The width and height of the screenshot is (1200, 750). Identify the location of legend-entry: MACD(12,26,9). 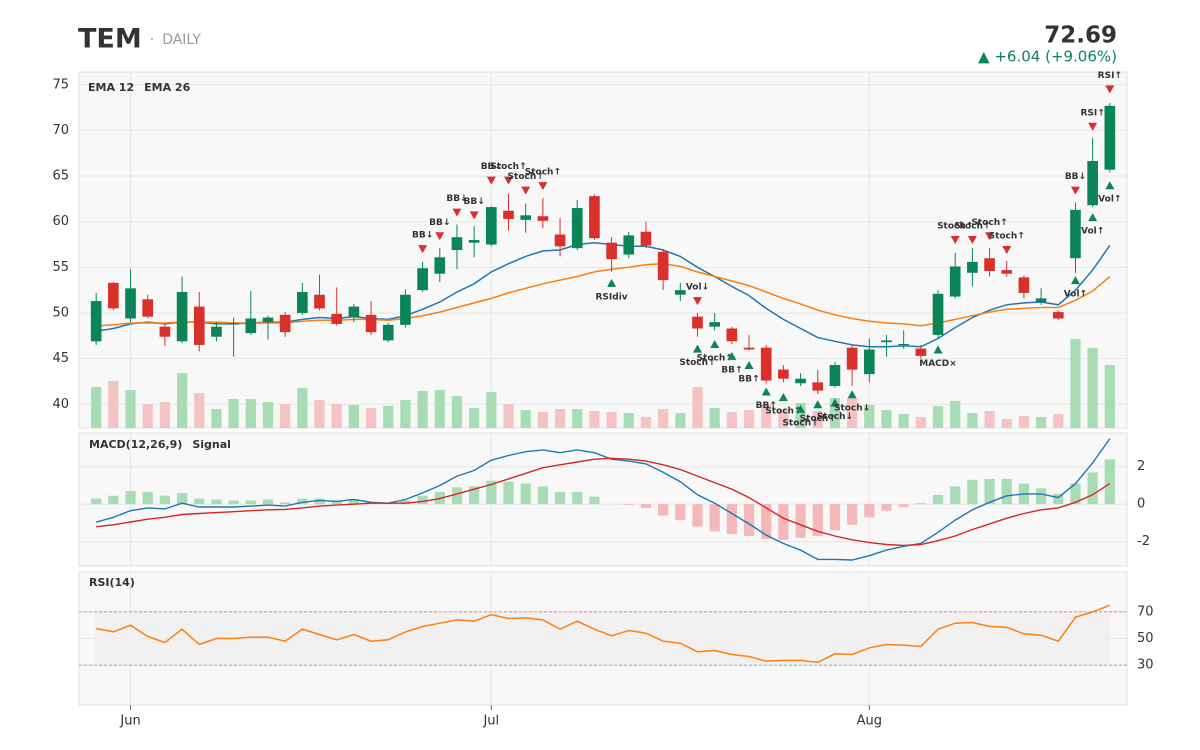
(135, 444).